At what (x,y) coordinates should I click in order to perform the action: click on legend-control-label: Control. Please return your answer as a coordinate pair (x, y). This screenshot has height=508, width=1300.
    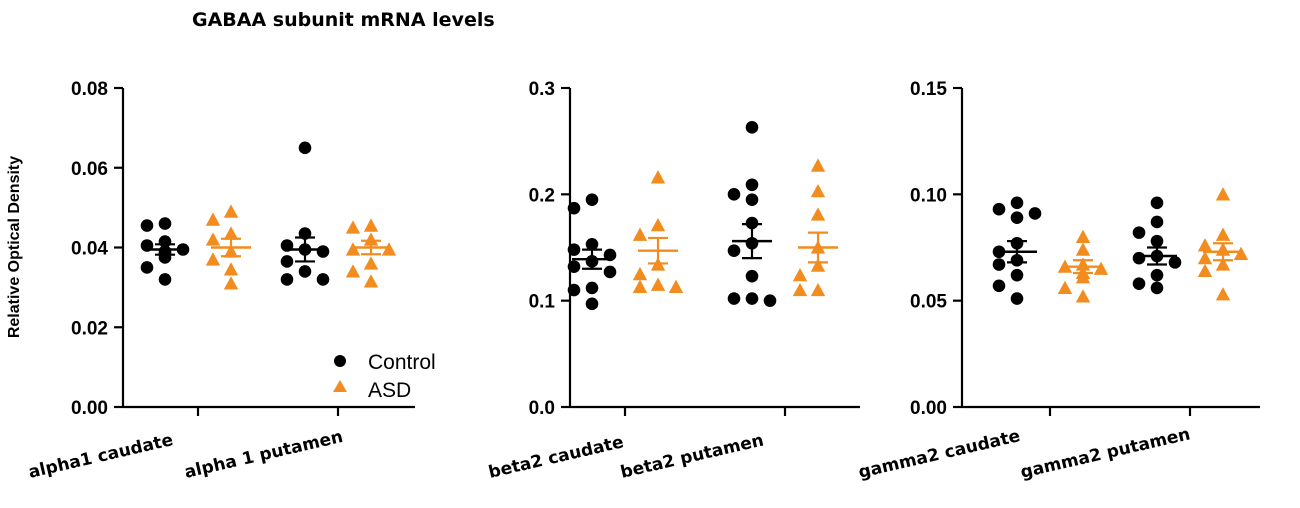
    Looking at the image, I should click on (402, 362).